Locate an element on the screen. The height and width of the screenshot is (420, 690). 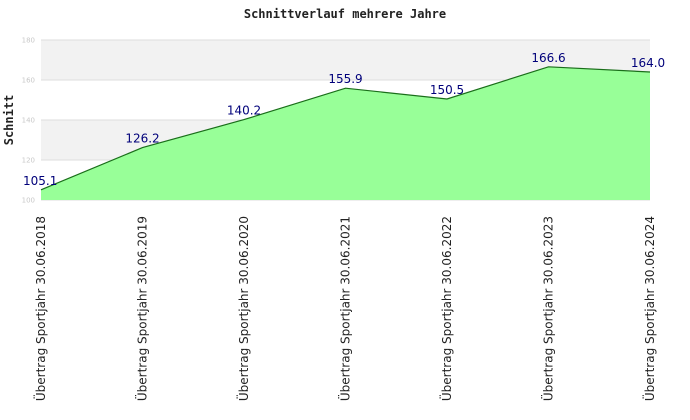
y-tick-label: 120 is located at coordinates (28, 161).